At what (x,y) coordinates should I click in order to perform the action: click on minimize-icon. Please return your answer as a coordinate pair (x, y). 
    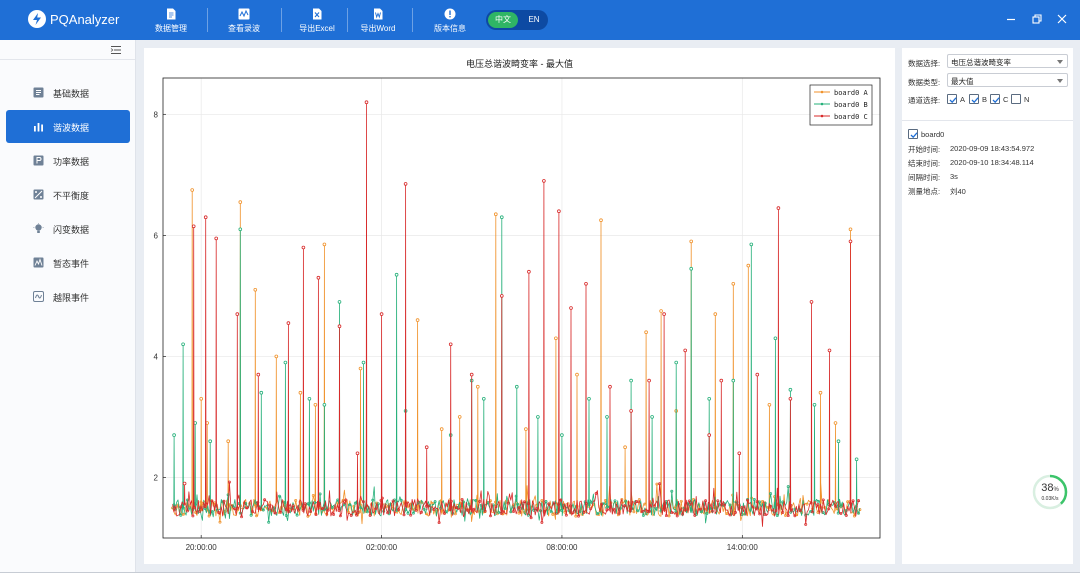
    Looking at the image, I should click on (1011, 19).